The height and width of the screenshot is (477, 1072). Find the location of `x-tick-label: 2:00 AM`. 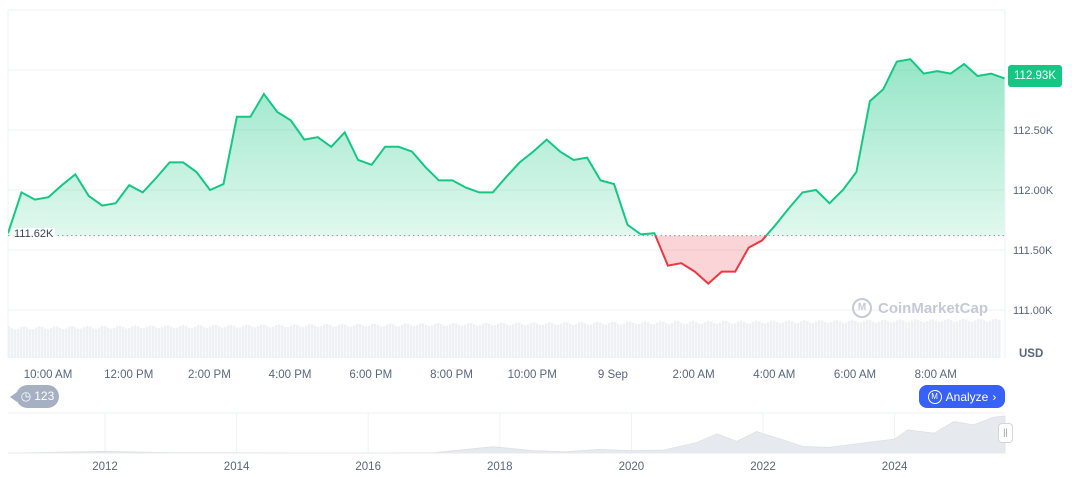

x-tick-label: 2:00 AM is located at coordinates (693, 375).